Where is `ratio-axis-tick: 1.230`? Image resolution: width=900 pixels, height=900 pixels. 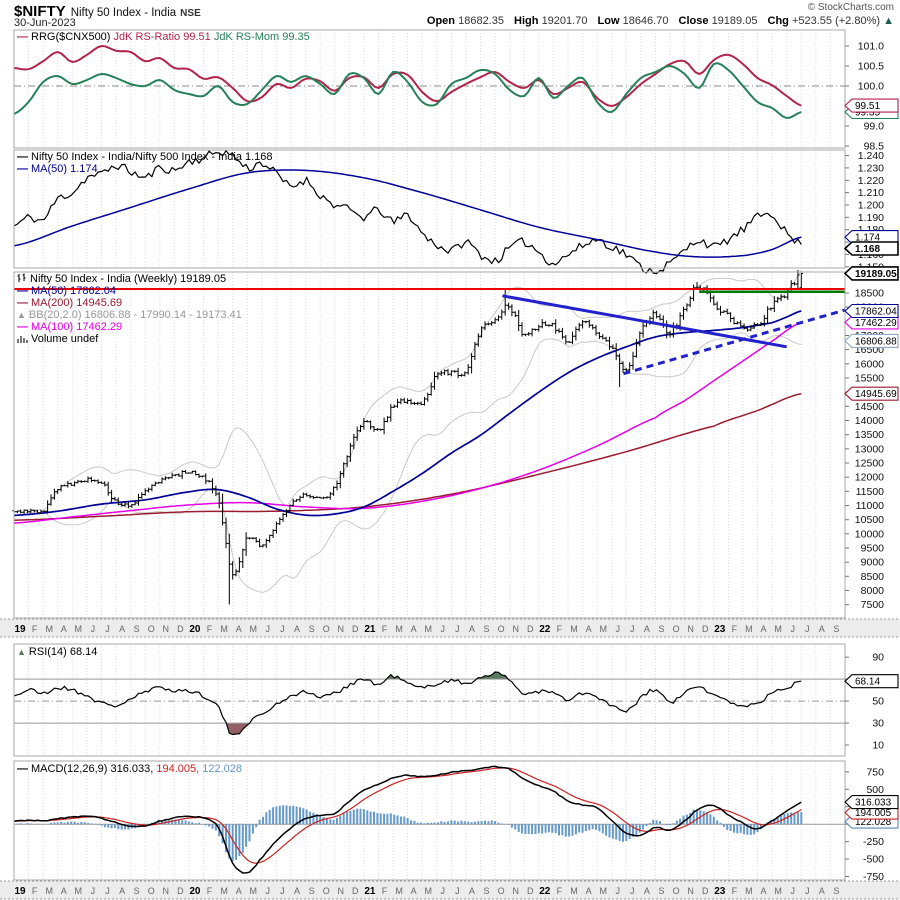
ratio-axis-tick: 1.230 is located at coordinates (871, 168).